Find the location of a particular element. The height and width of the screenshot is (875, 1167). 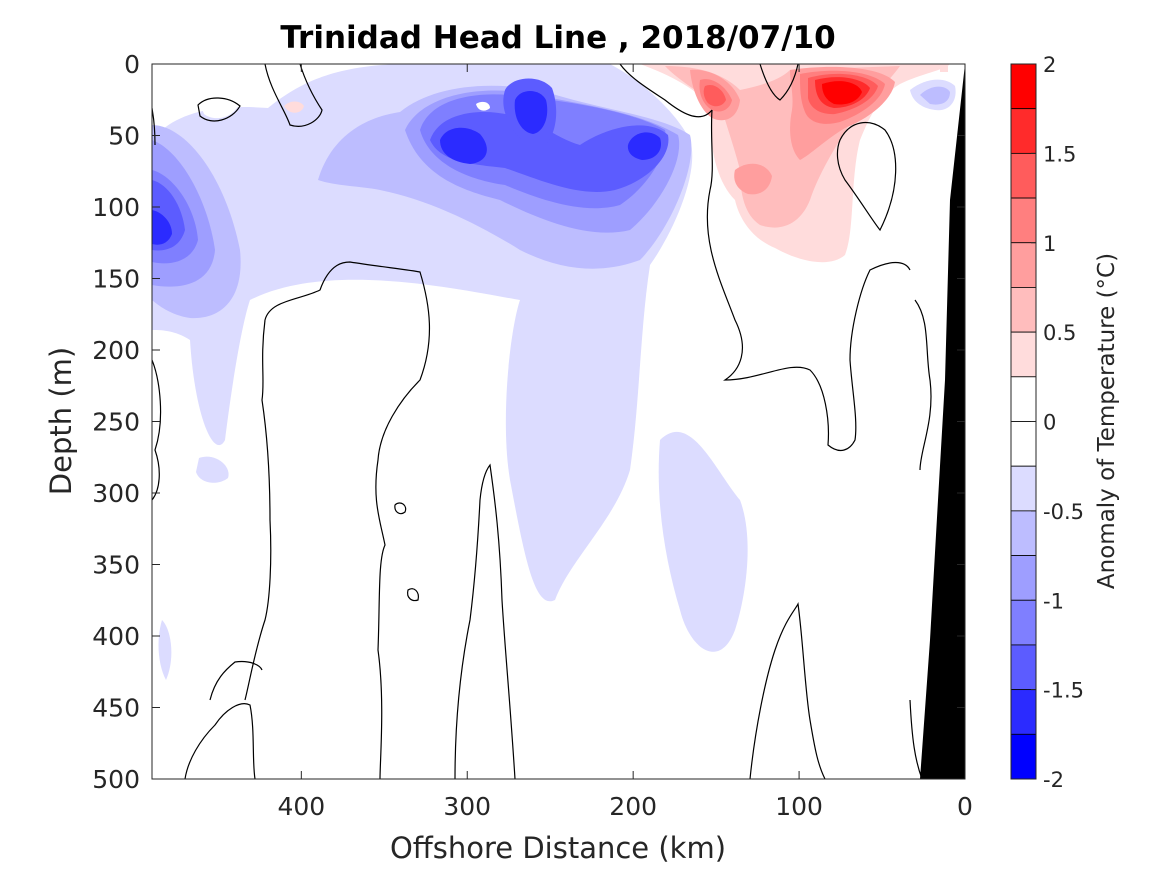

anomaly-region-plus-0.75 is located at coordinates (753, 179).